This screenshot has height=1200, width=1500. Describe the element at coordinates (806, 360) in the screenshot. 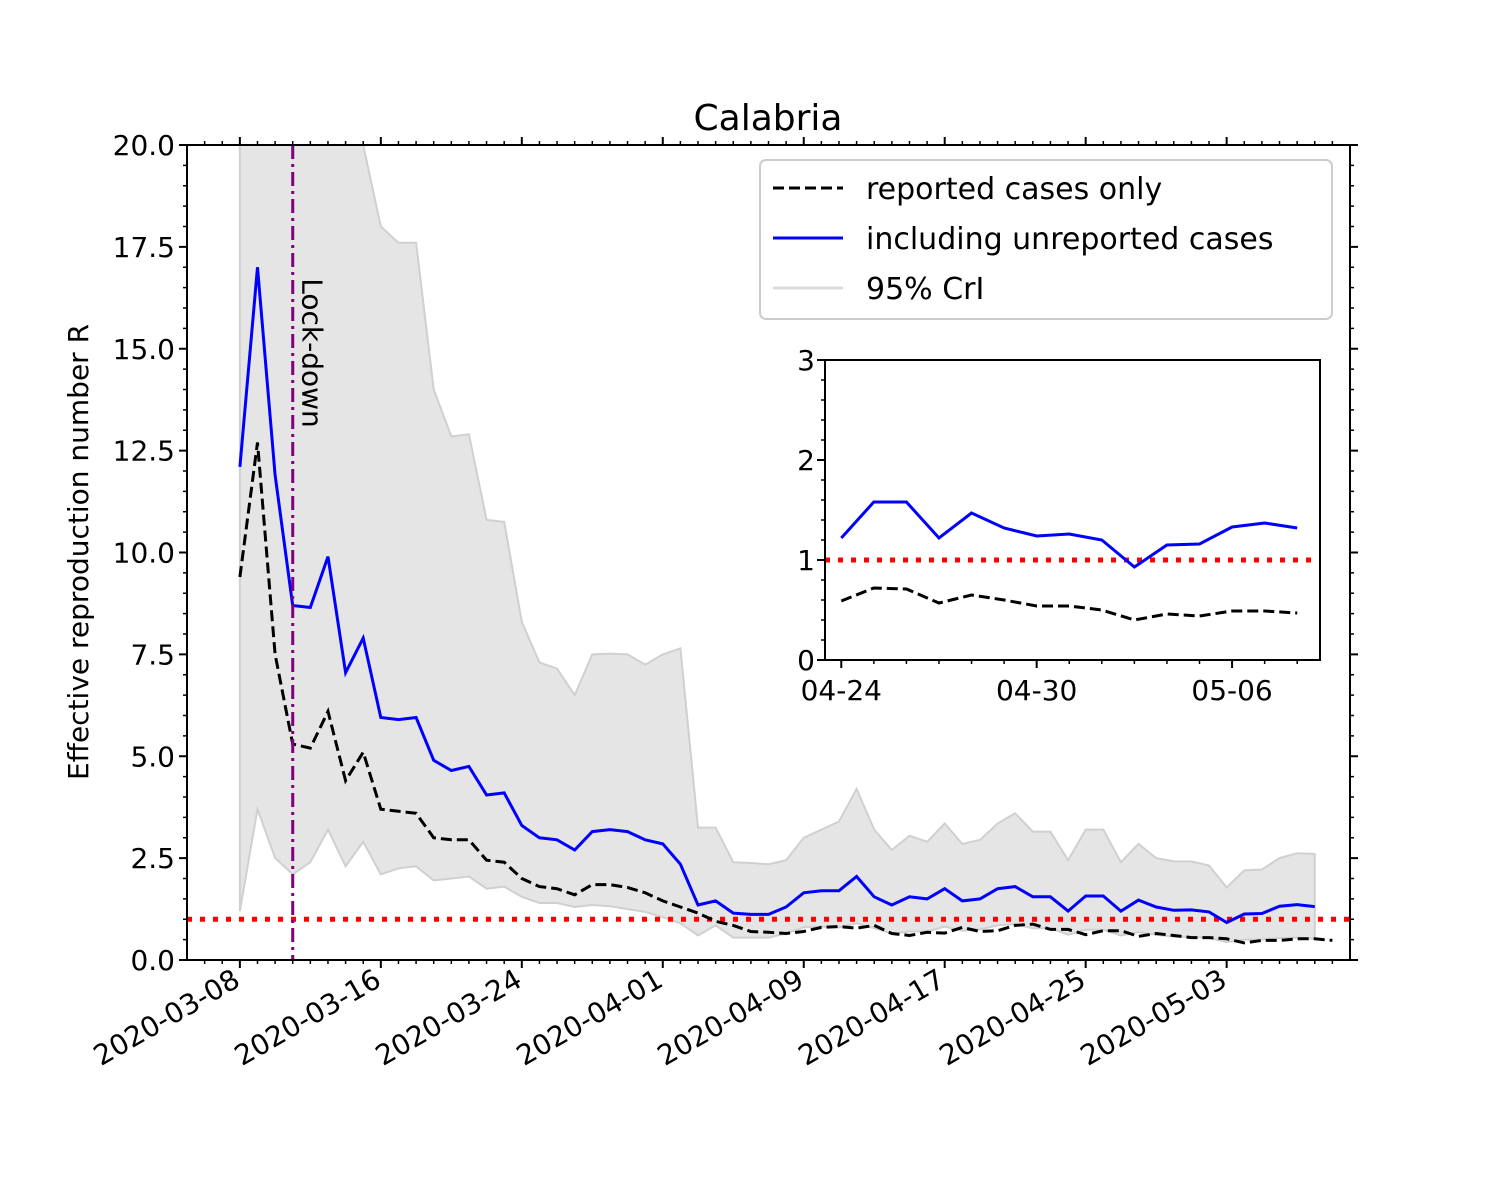

I see `inset-y-tick-label: 3` at that location.